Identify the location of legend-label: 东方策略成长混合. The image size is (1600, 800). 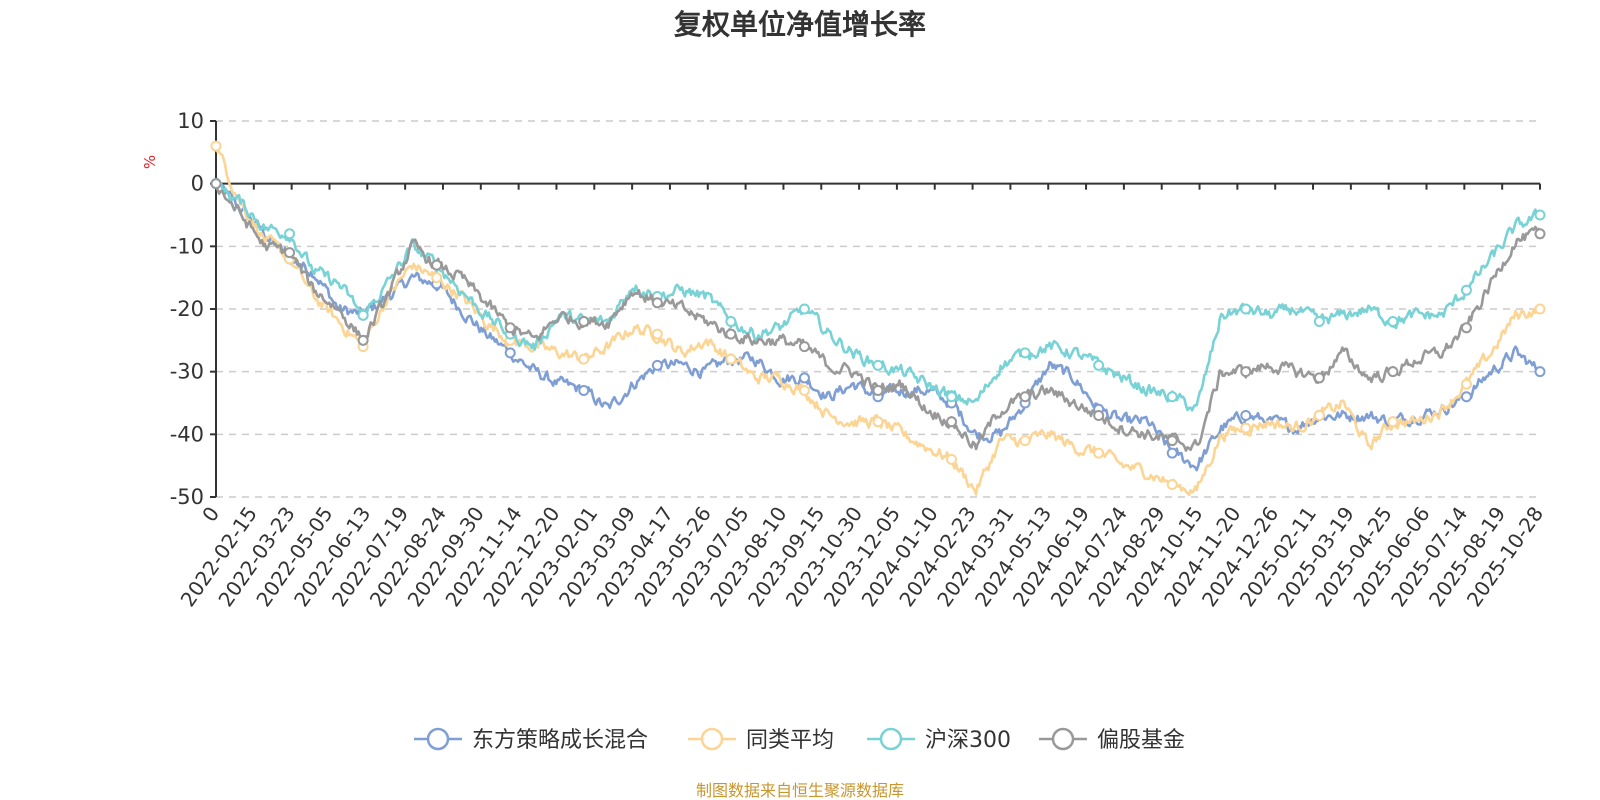
(560, 740).